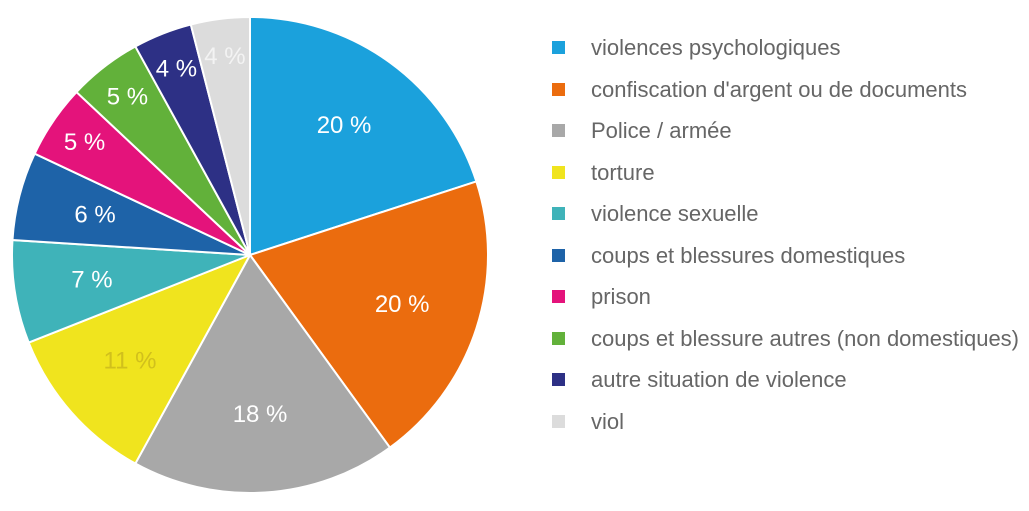 This screenshot has height=511, width=1029. Describe the element at coordinates (748, 255) in the screenshot. I see `legend-label: coups et blessures domestiques` at that location.